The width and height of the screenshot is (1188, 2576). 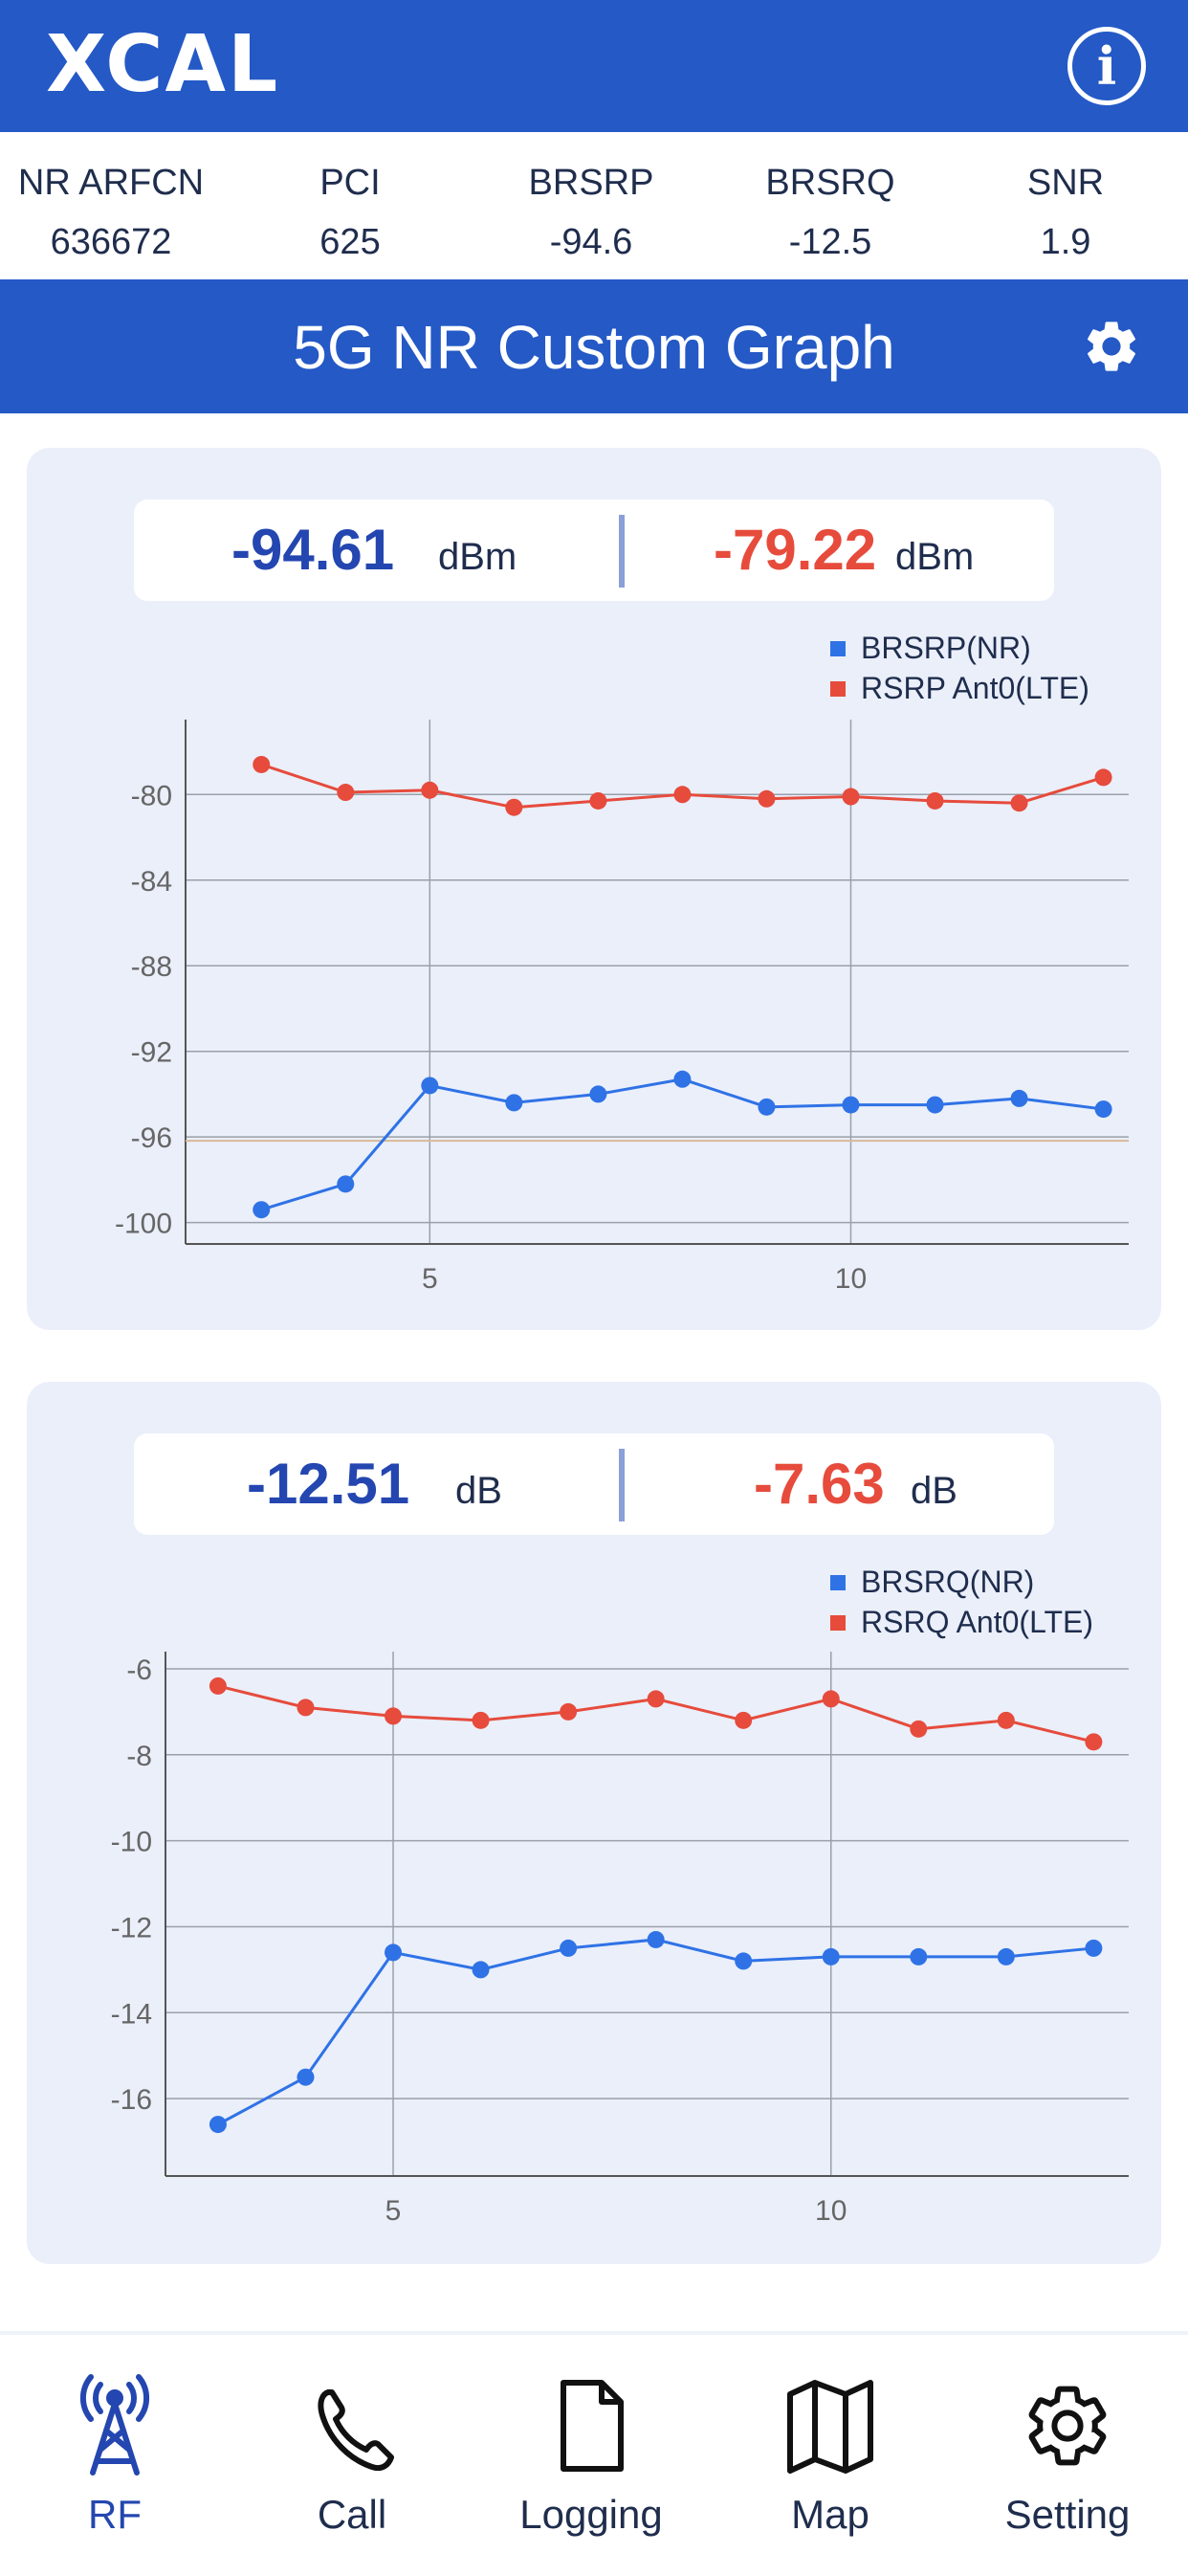 I want to click on app-logo: XCAL, so click(x=163, y=64).